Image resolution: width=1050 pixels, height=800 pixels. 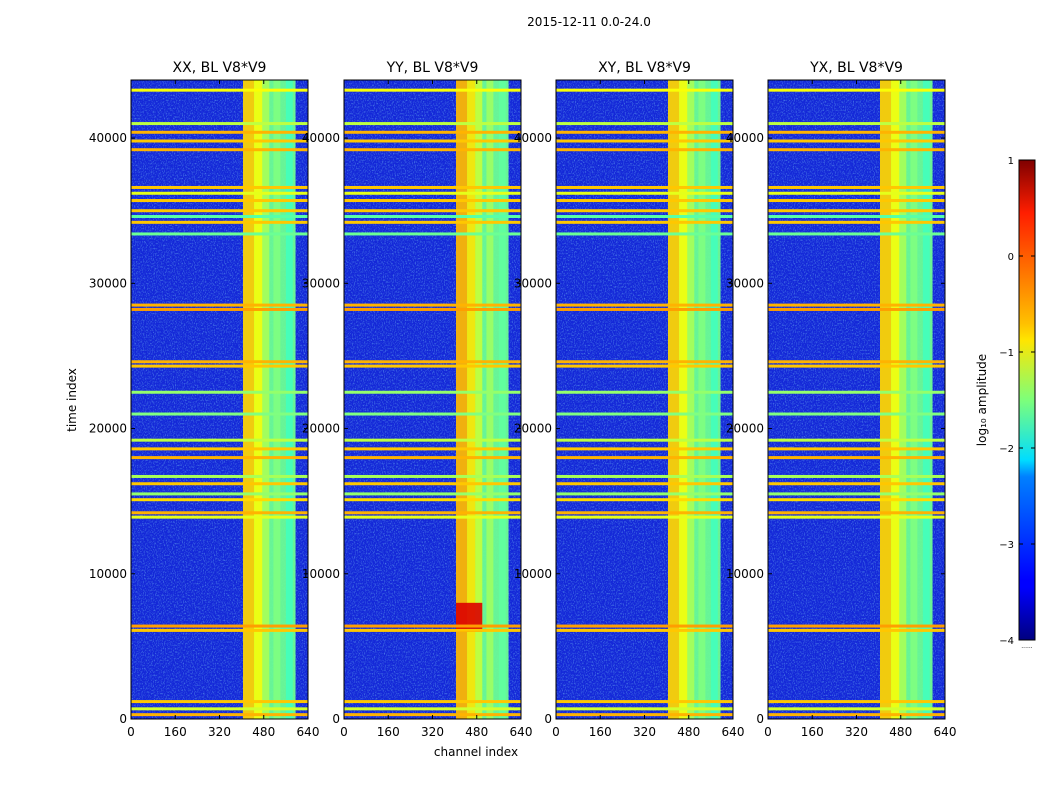 I want to click on y-tick-label: 40000, so click(x=108, y=138).